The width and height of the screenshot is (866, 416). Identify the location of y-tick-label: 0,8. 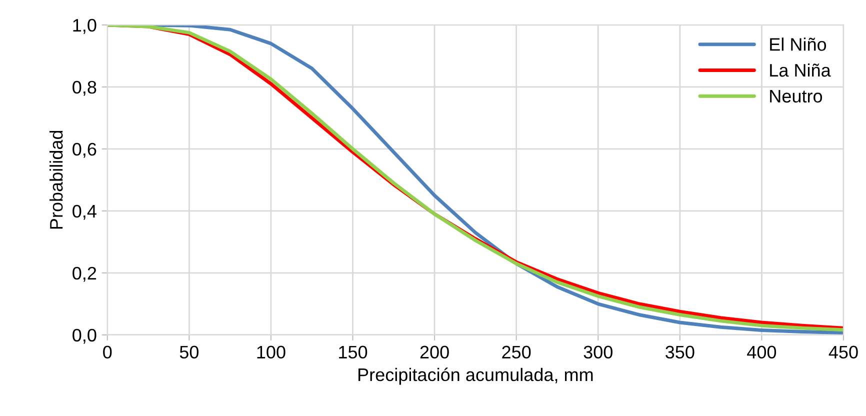
(84, 88).